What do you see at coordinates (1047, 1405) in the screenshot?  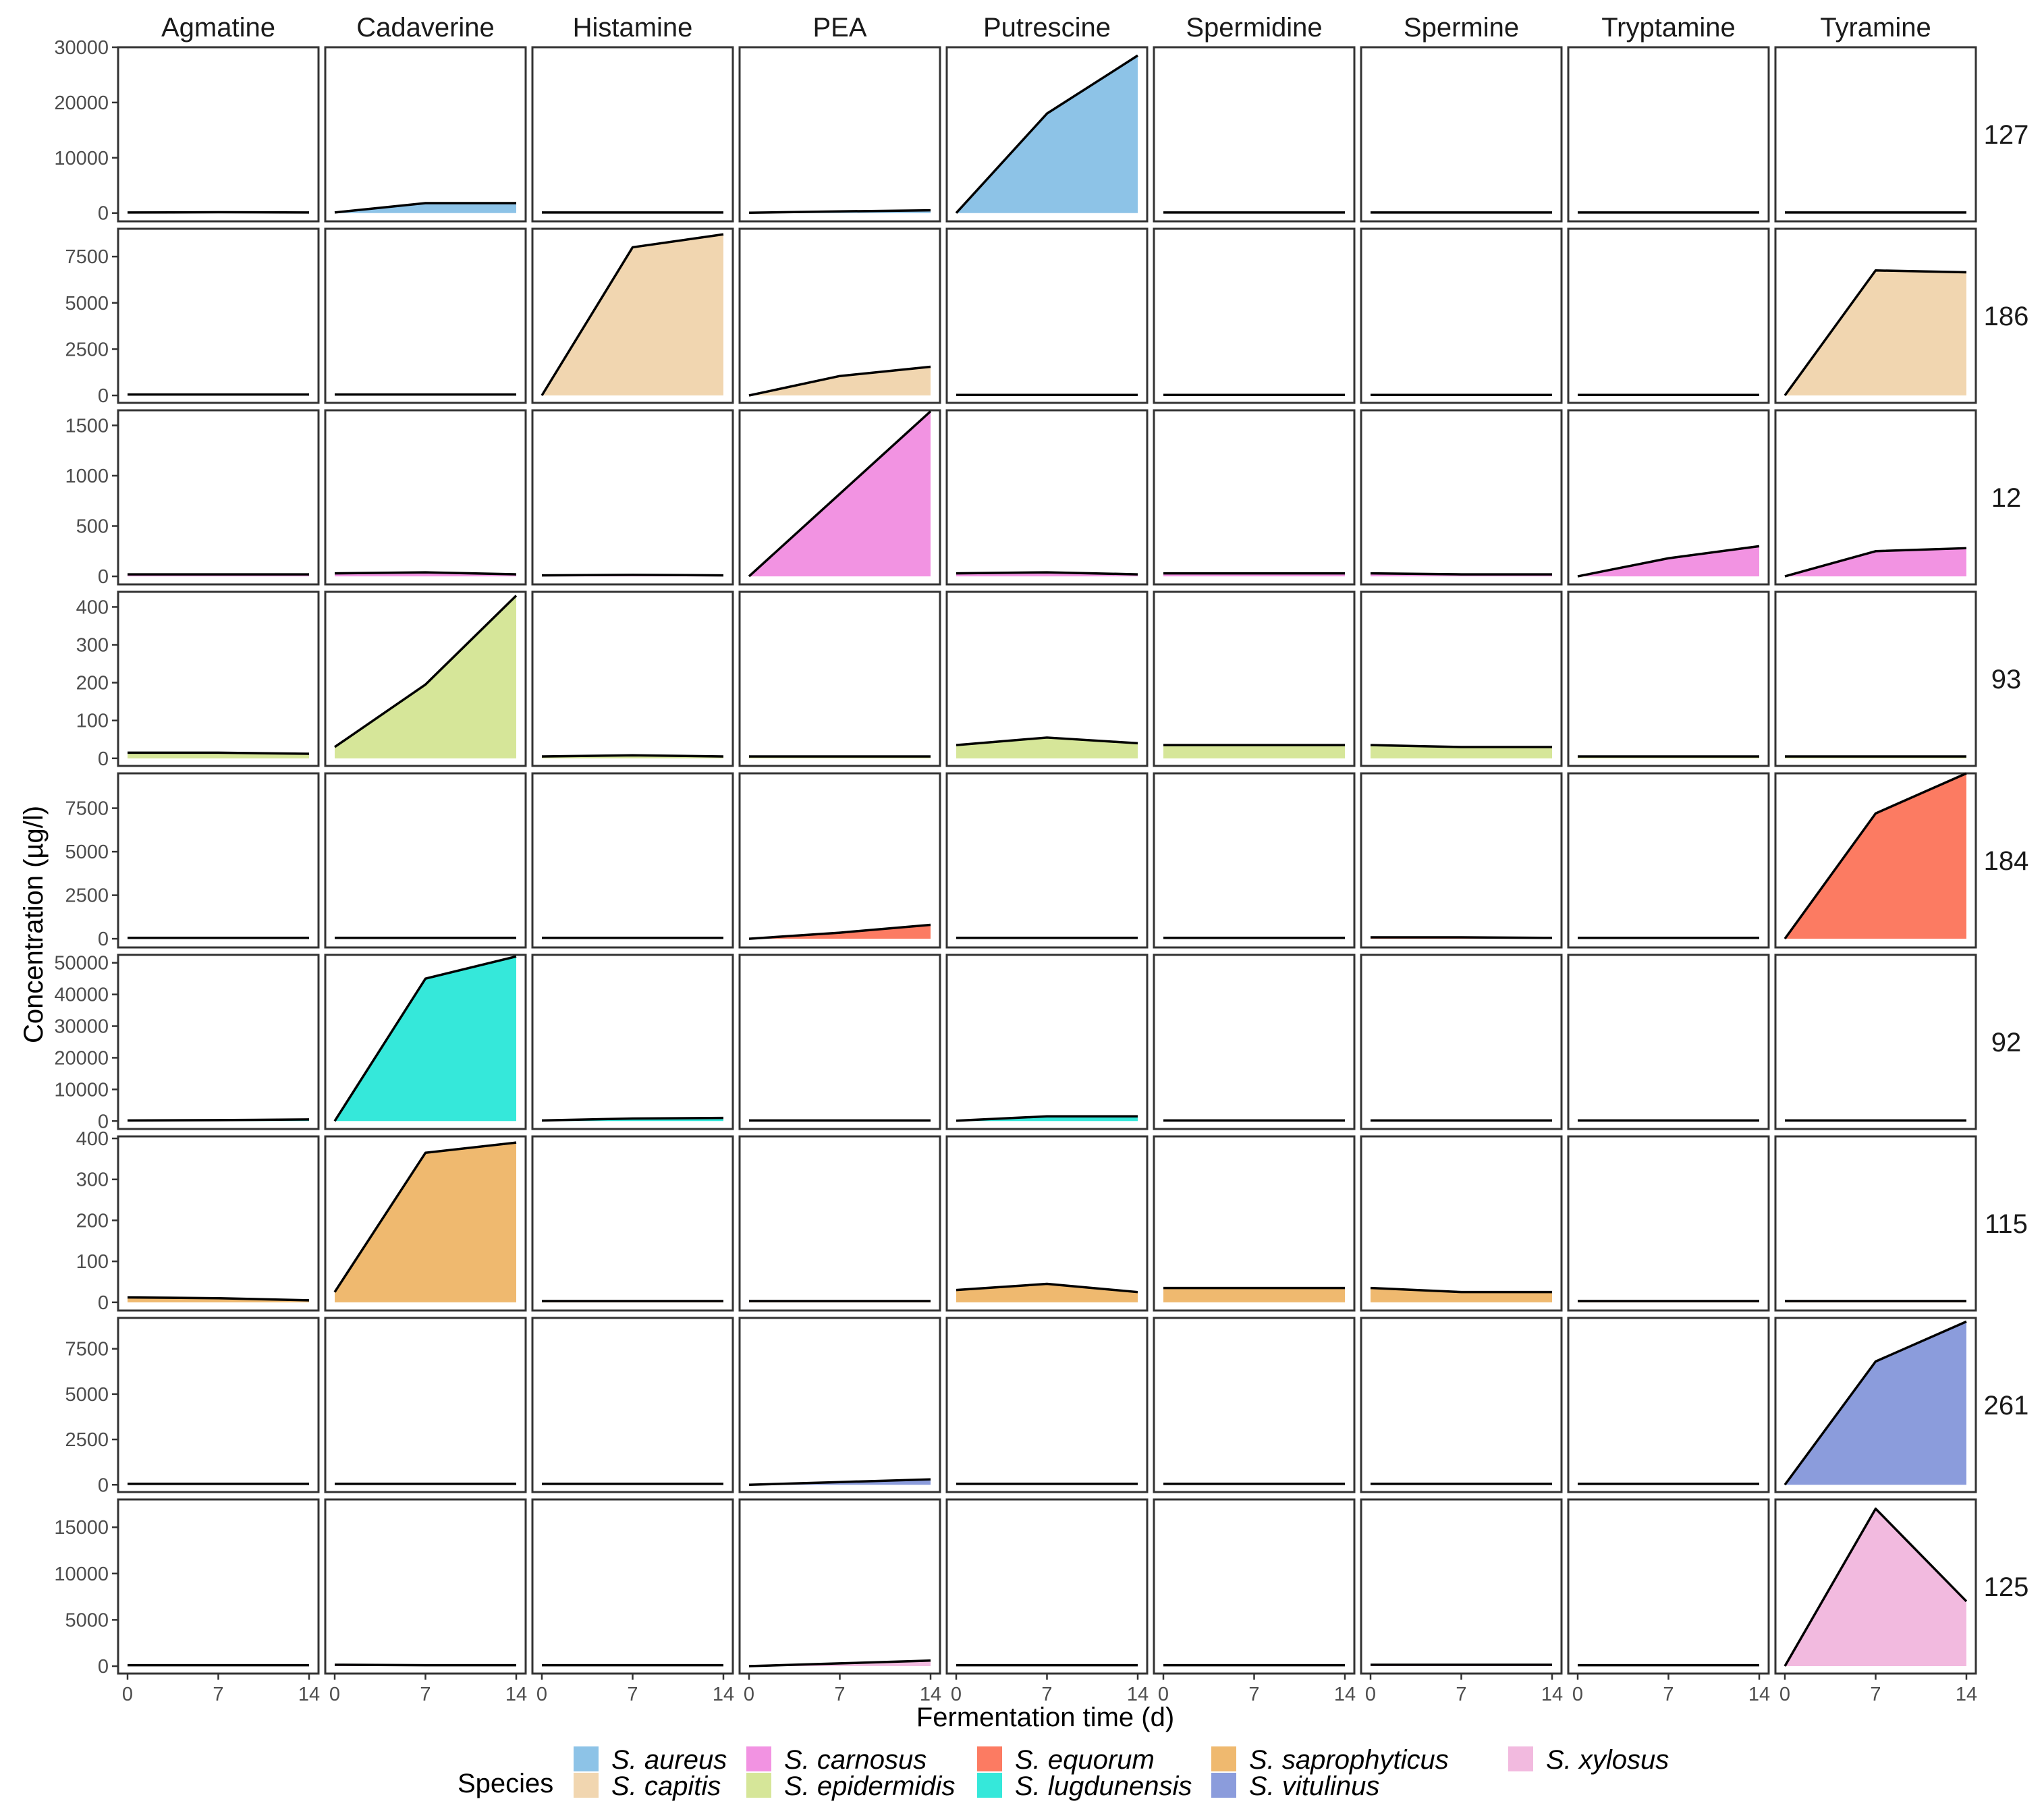 I see `panel-261-putrescine` at bounding box center [1047, 1405].